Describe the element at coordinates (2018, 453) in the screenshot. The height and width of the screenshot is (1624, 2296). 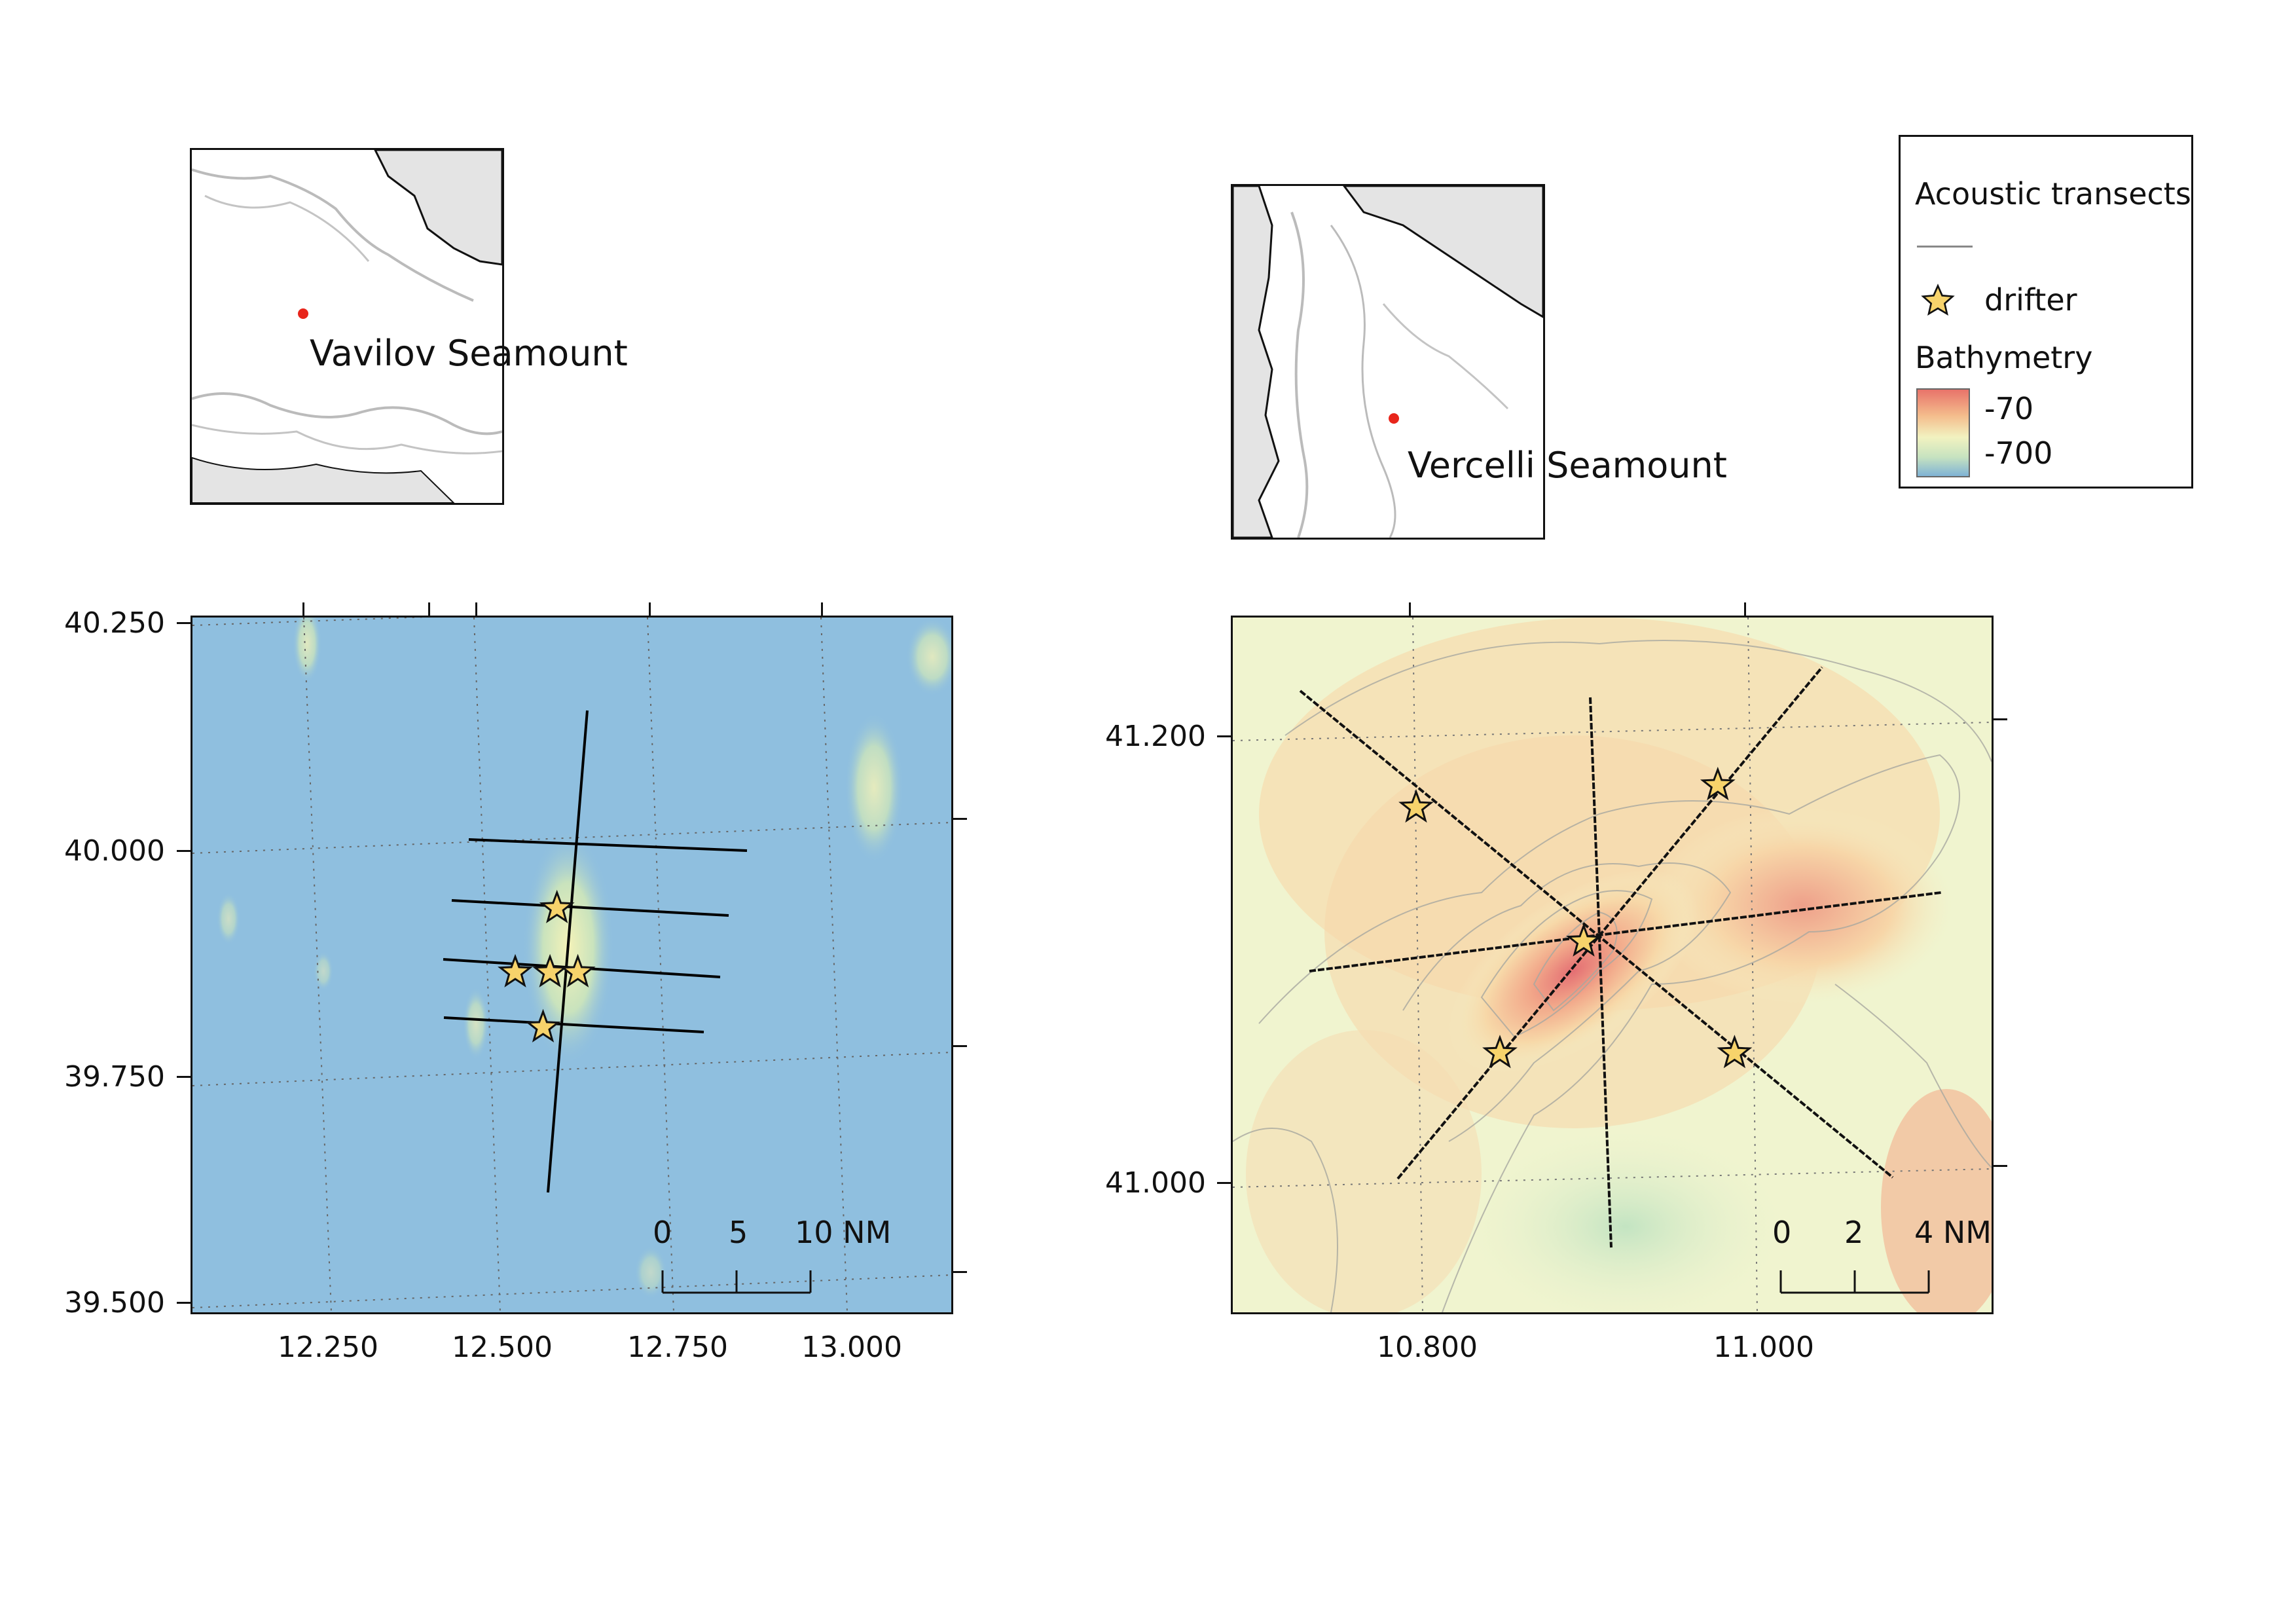
I see `legend-bathy-min: -700` at that location.